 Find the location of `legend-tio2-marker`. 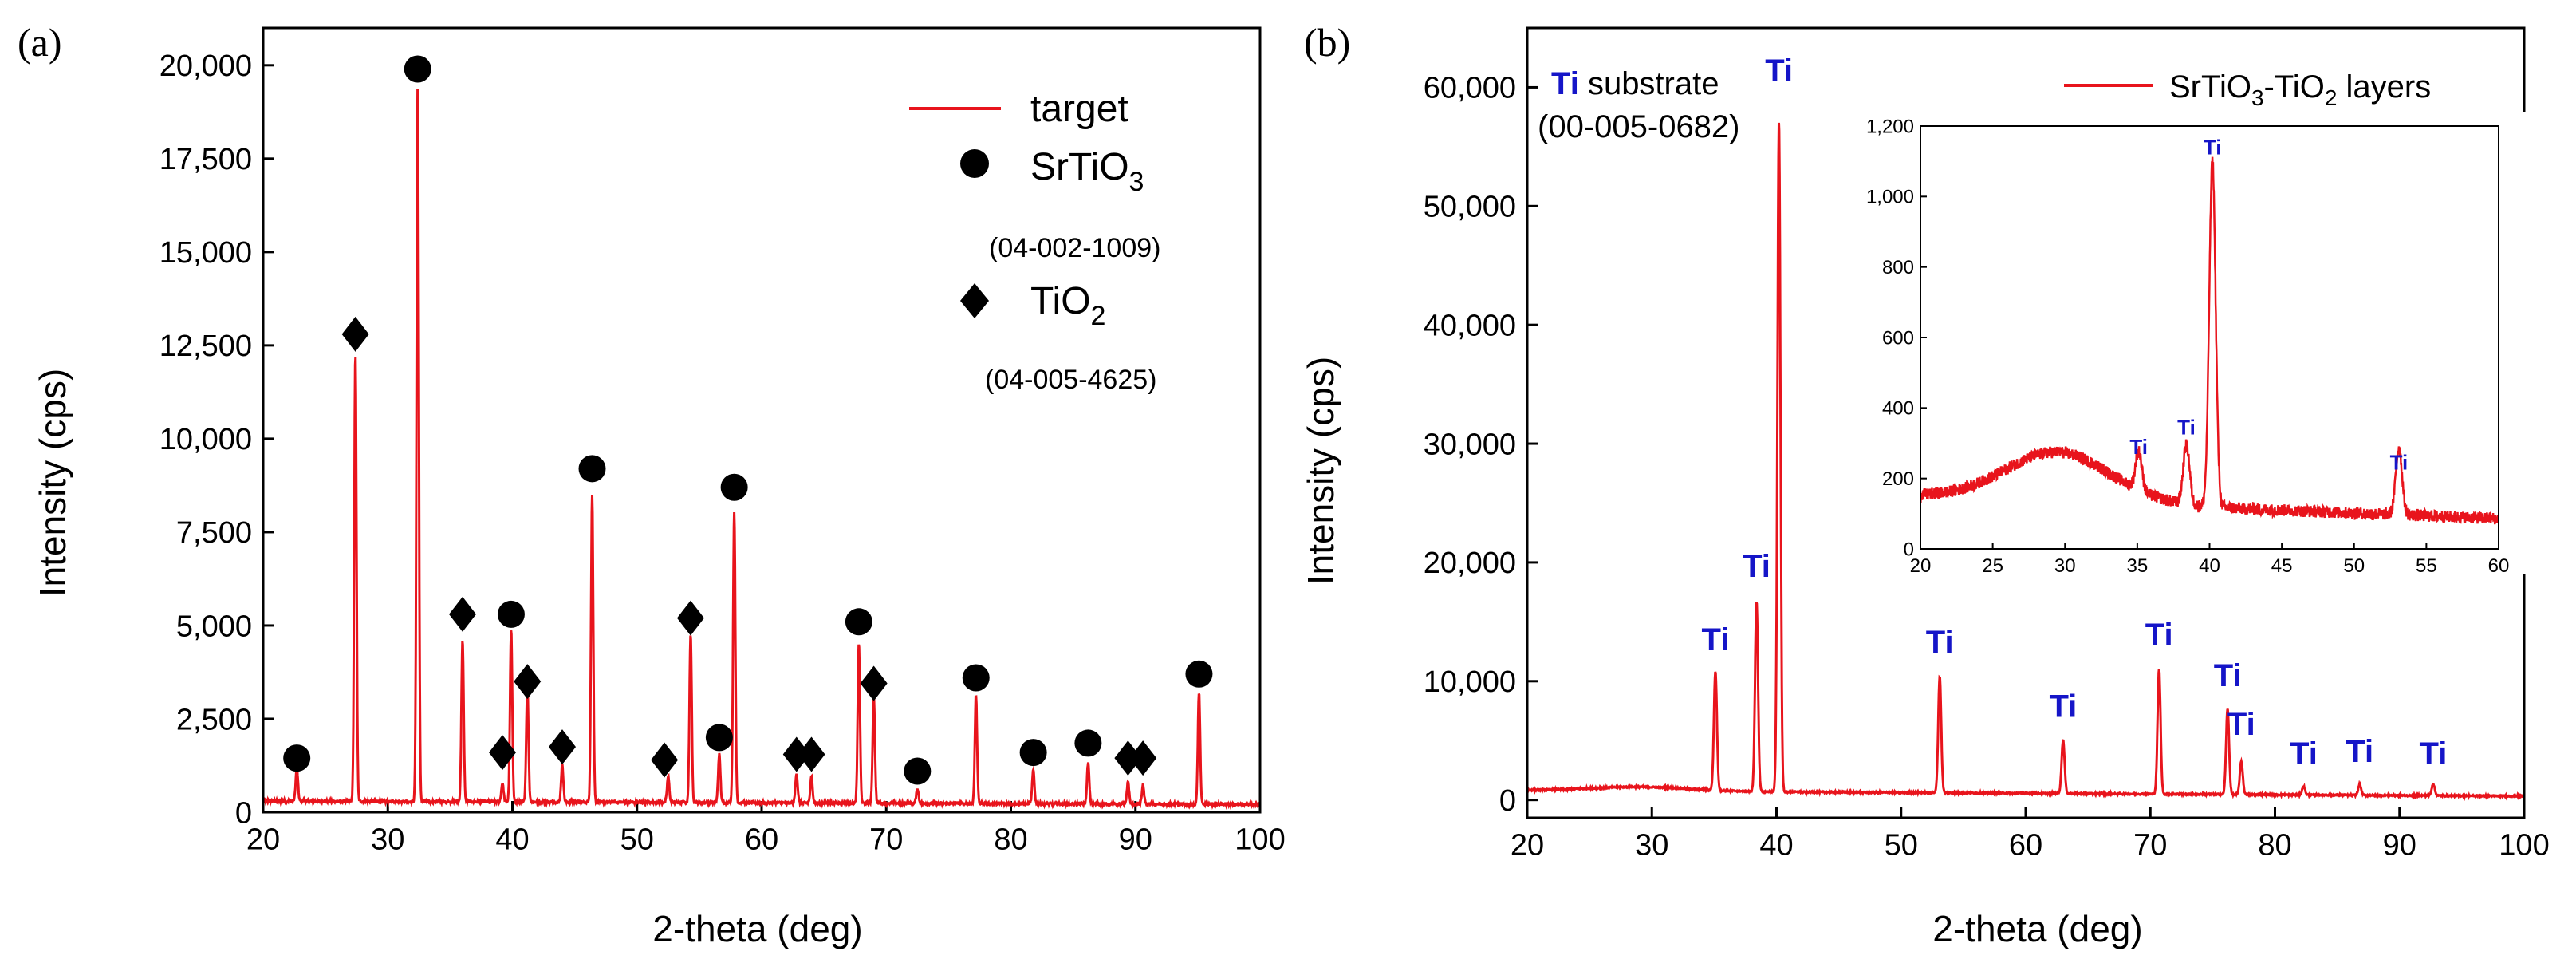

legend-tio2-marker is located at coordinates (974, 300).